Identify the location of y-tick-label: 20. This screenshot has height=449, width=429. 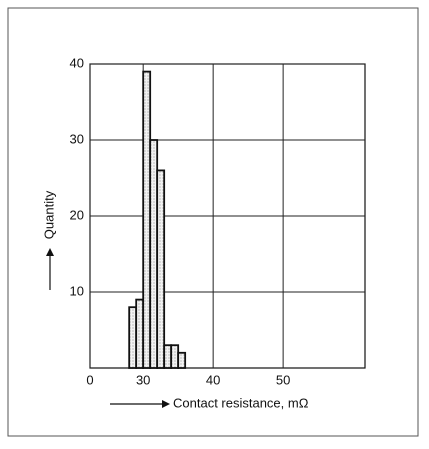
(77, 214).